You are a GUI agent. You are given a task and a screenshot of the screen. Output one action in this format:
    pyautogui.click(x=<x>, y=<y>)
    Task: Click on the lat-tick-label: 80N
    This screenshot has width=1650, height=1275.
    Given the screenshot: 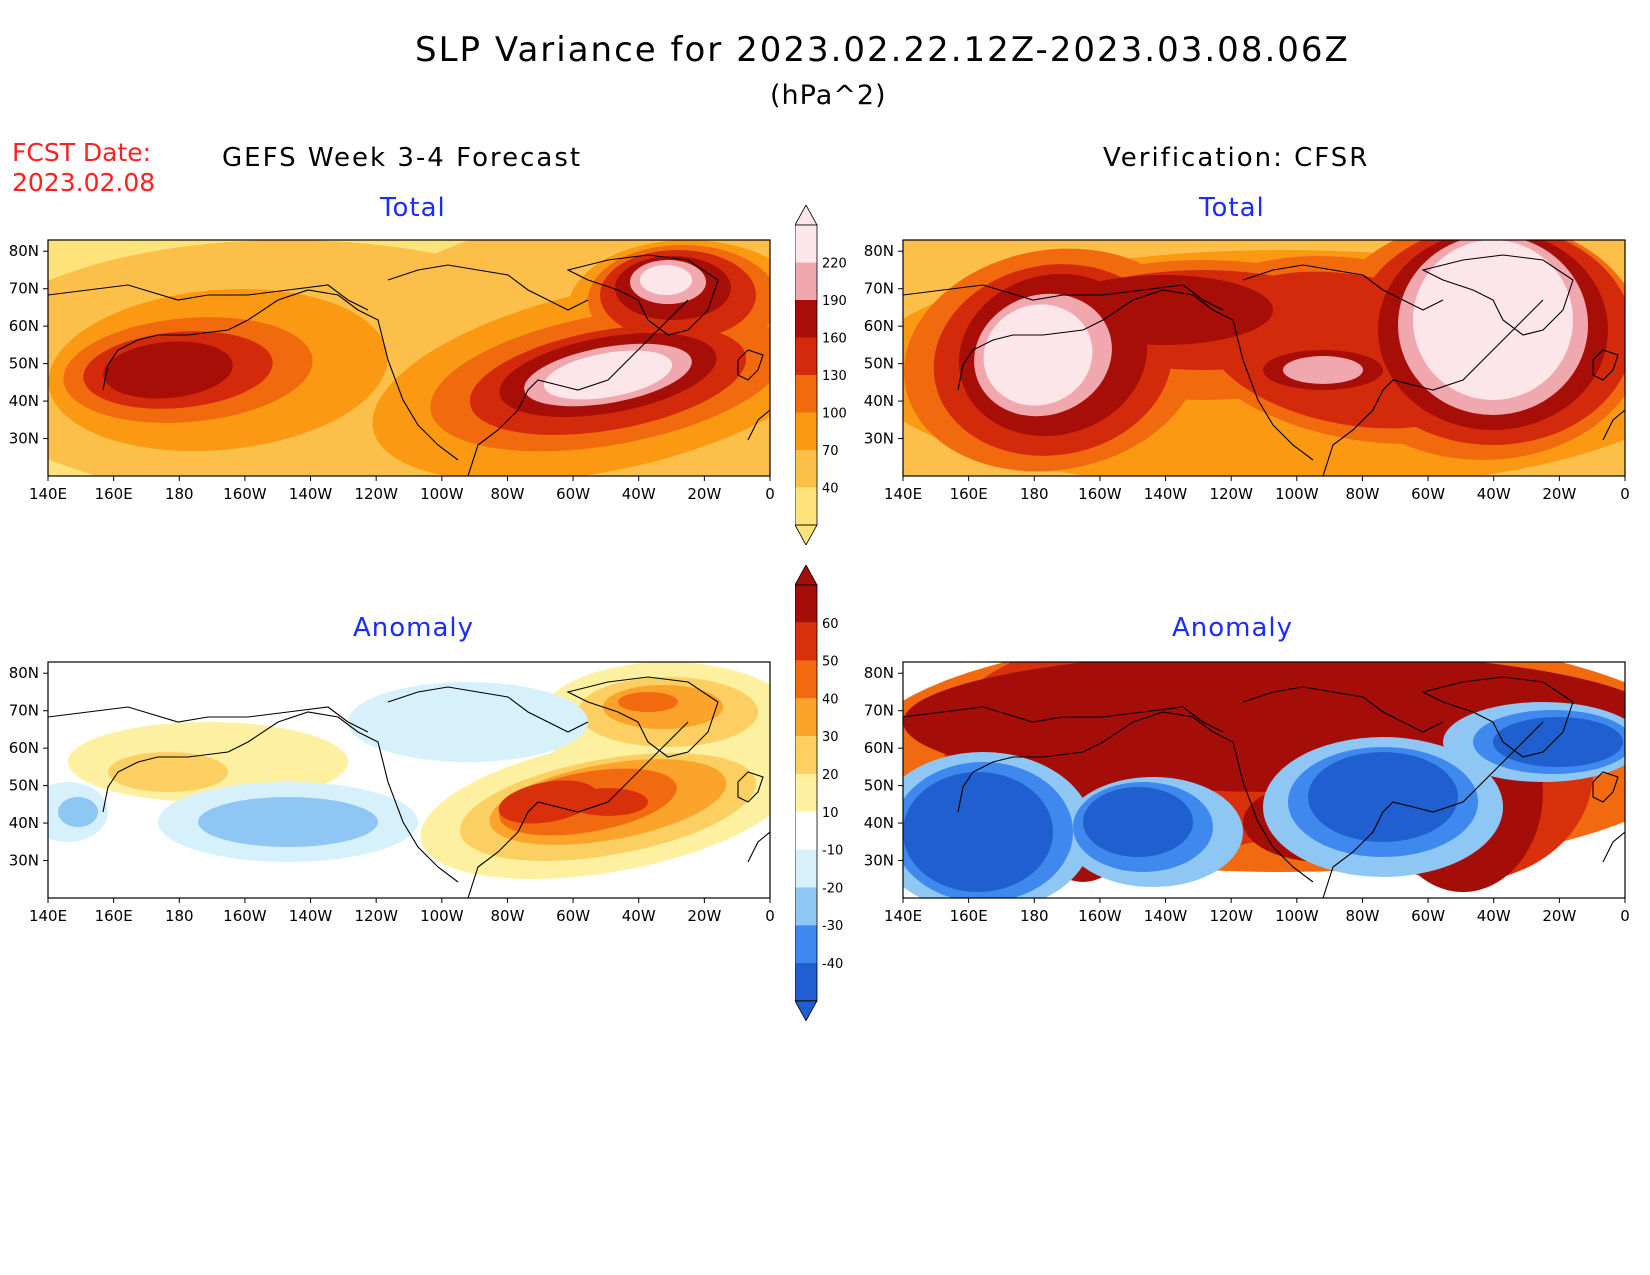 What is the action you would take?
    pyautogui.click(x=24, y=251)
    